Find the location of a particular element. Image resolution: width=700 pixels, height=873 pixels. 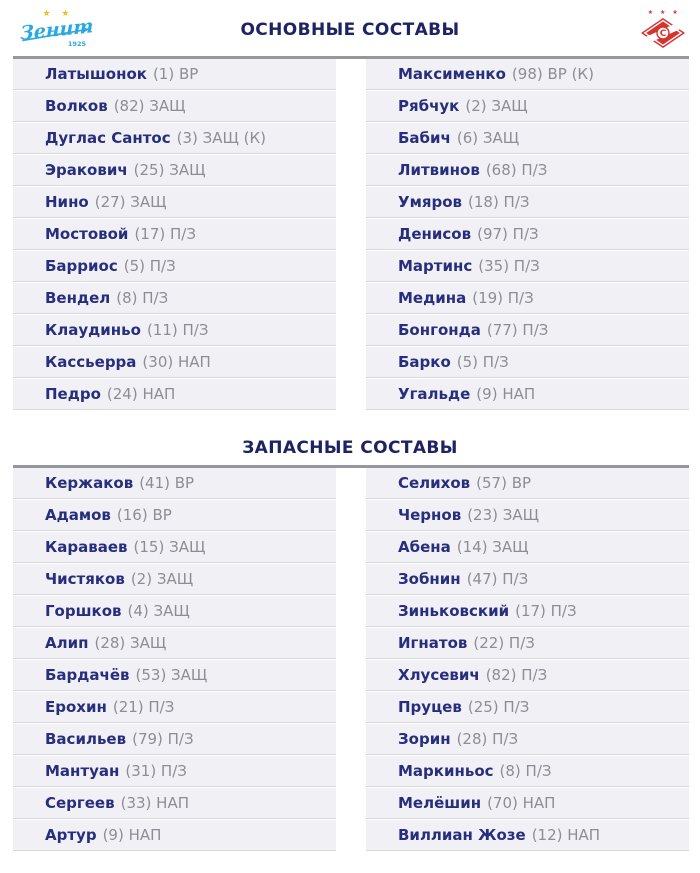

player-name: Литвинов is located at coordinates (439, 170).